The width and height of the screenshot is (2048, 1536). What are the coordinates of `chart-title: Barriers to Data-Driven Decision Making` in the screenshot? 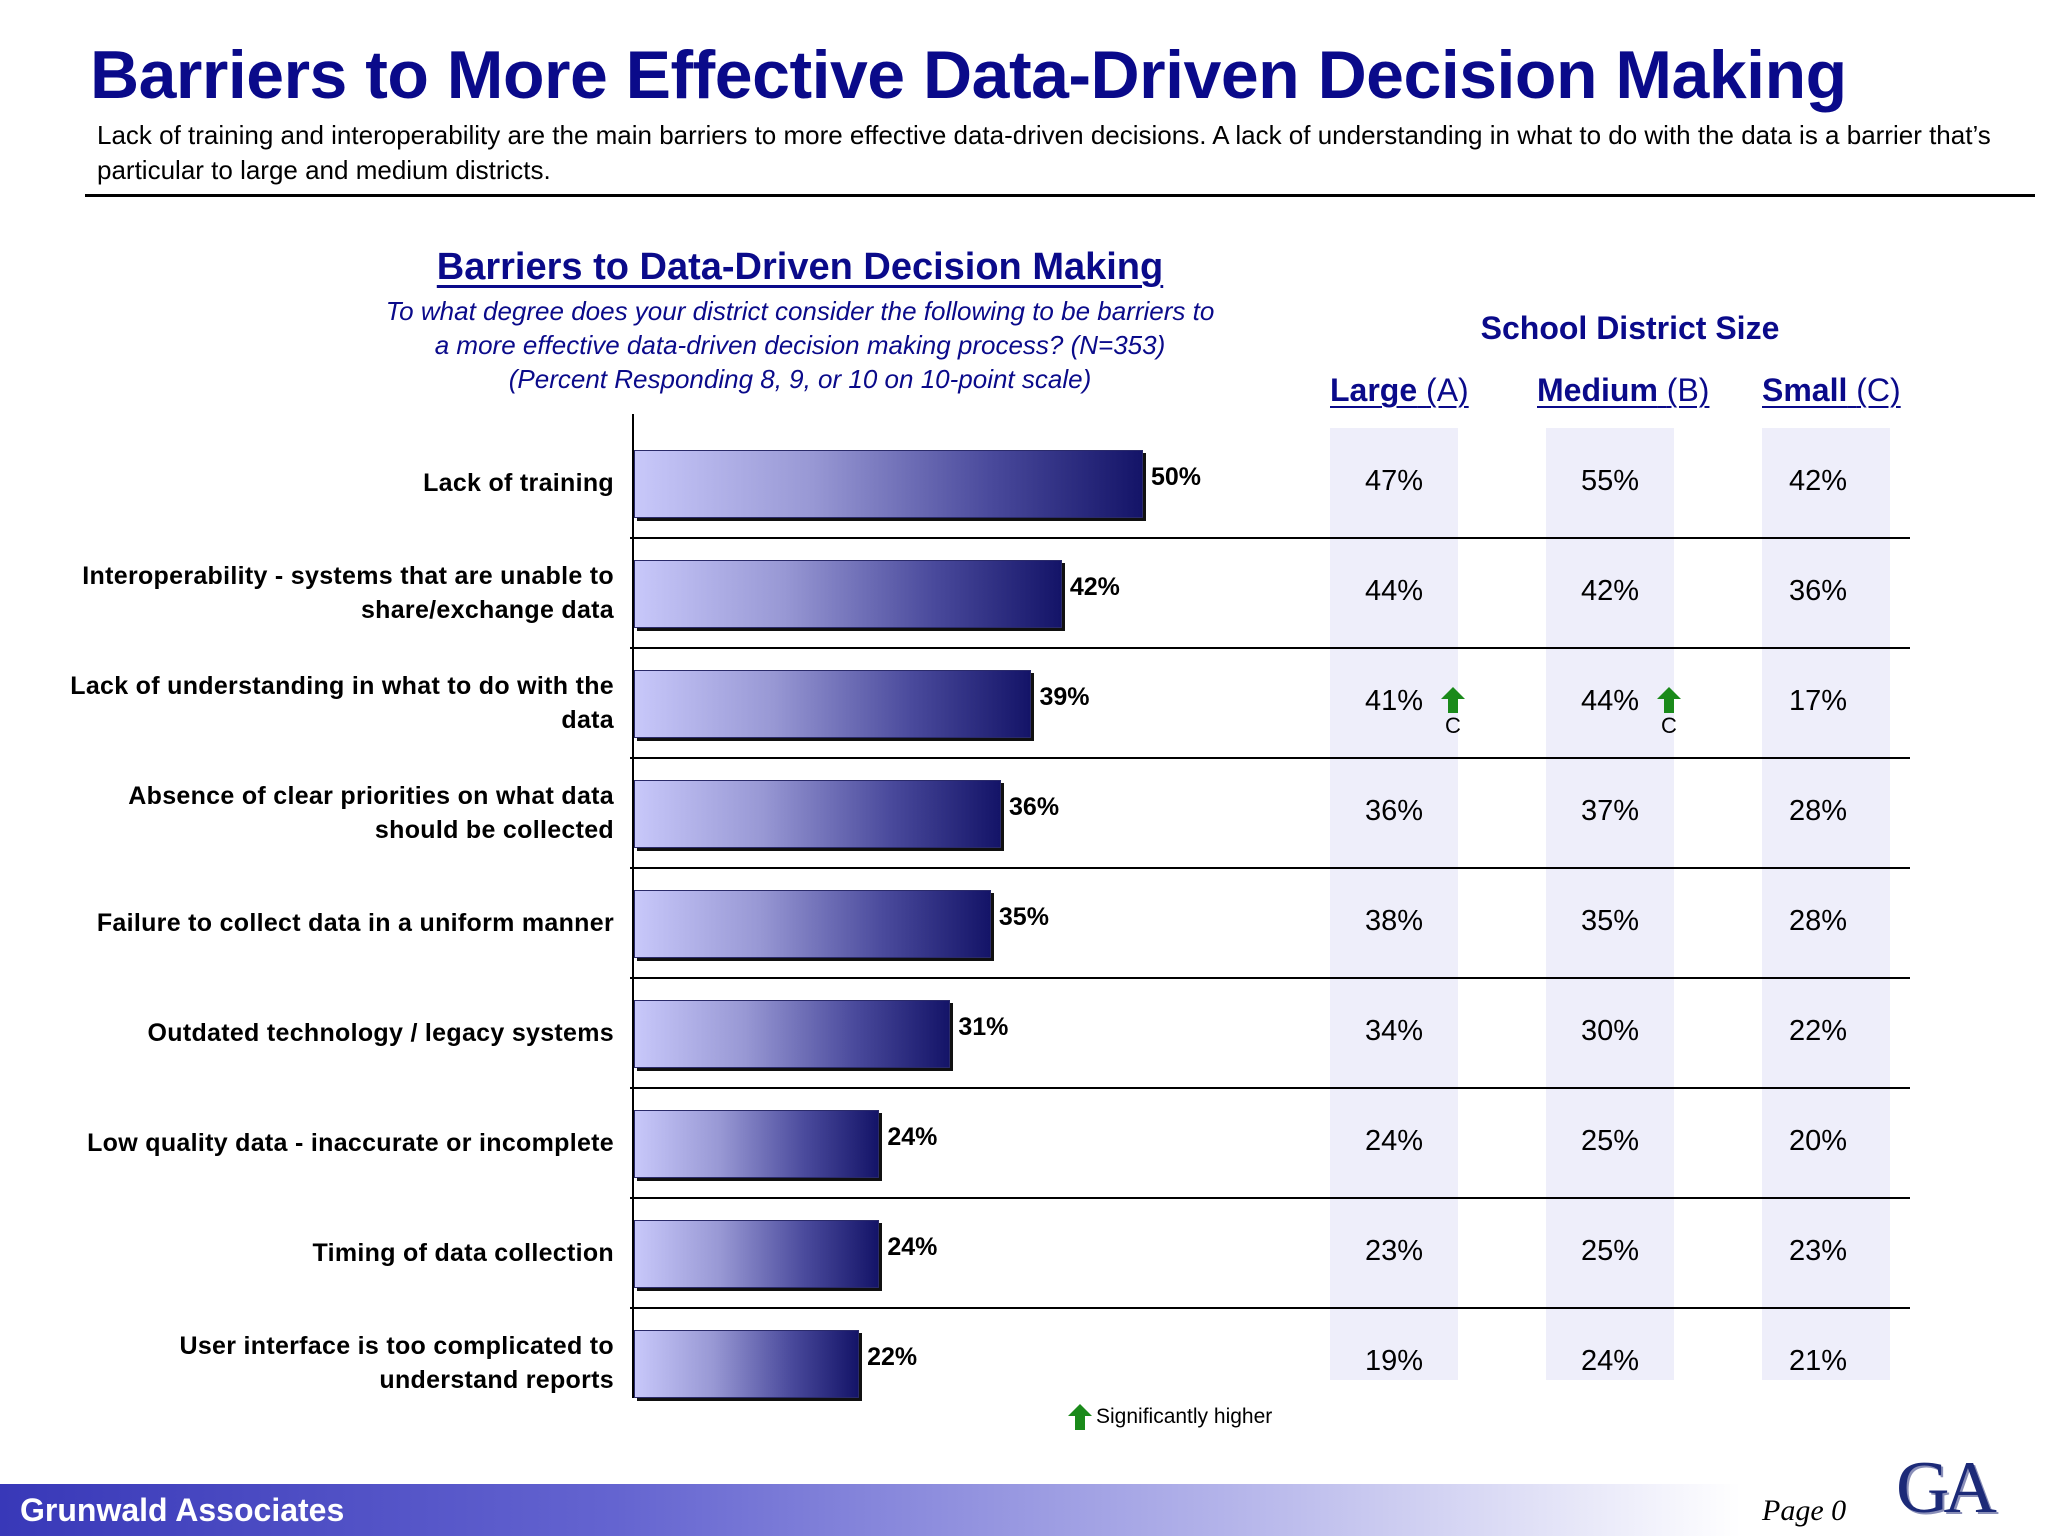 It's located at (800, 267).